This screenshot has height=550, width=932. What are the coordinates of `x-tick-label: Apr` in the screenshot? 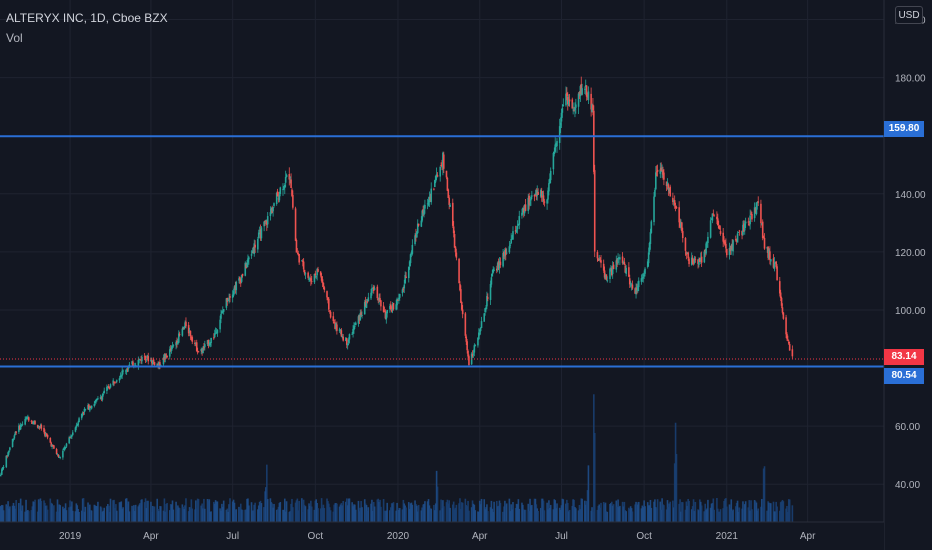 It's located at (808, 536).